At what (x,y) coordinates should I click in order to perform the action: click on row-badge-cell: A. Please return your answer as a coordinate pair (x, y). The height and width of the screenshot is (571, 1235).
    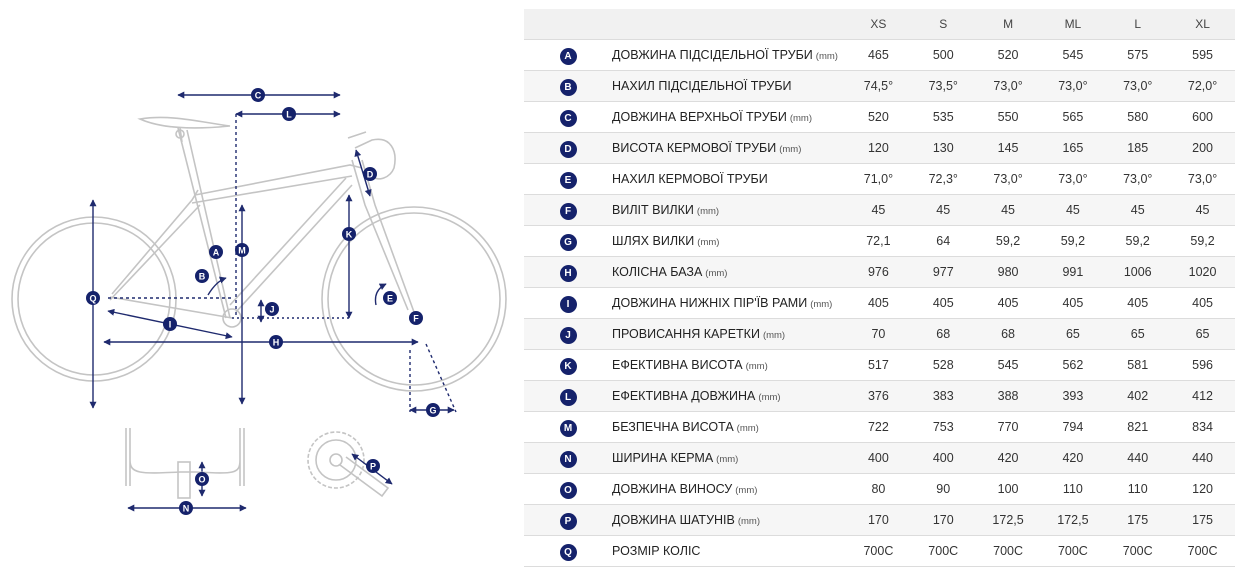
    Looking at the image, I should click on (568, 55).